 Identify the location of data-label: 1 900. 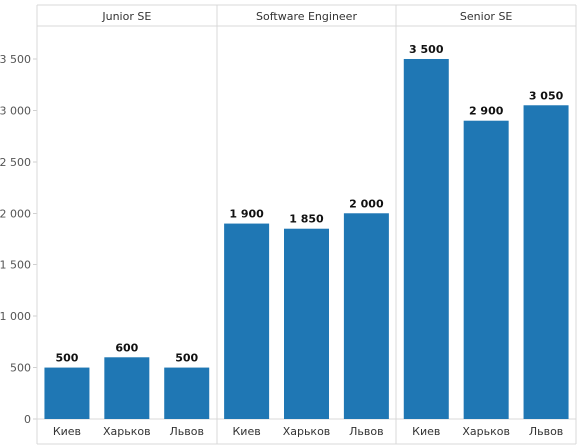
(246, 214).